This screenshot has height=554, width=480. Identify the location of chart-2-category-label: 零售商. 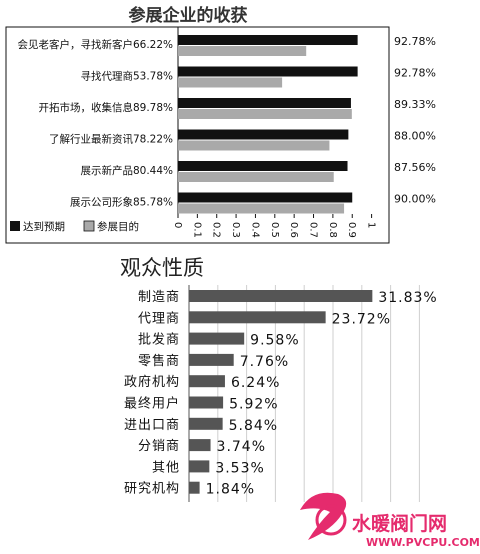
(159, 361).